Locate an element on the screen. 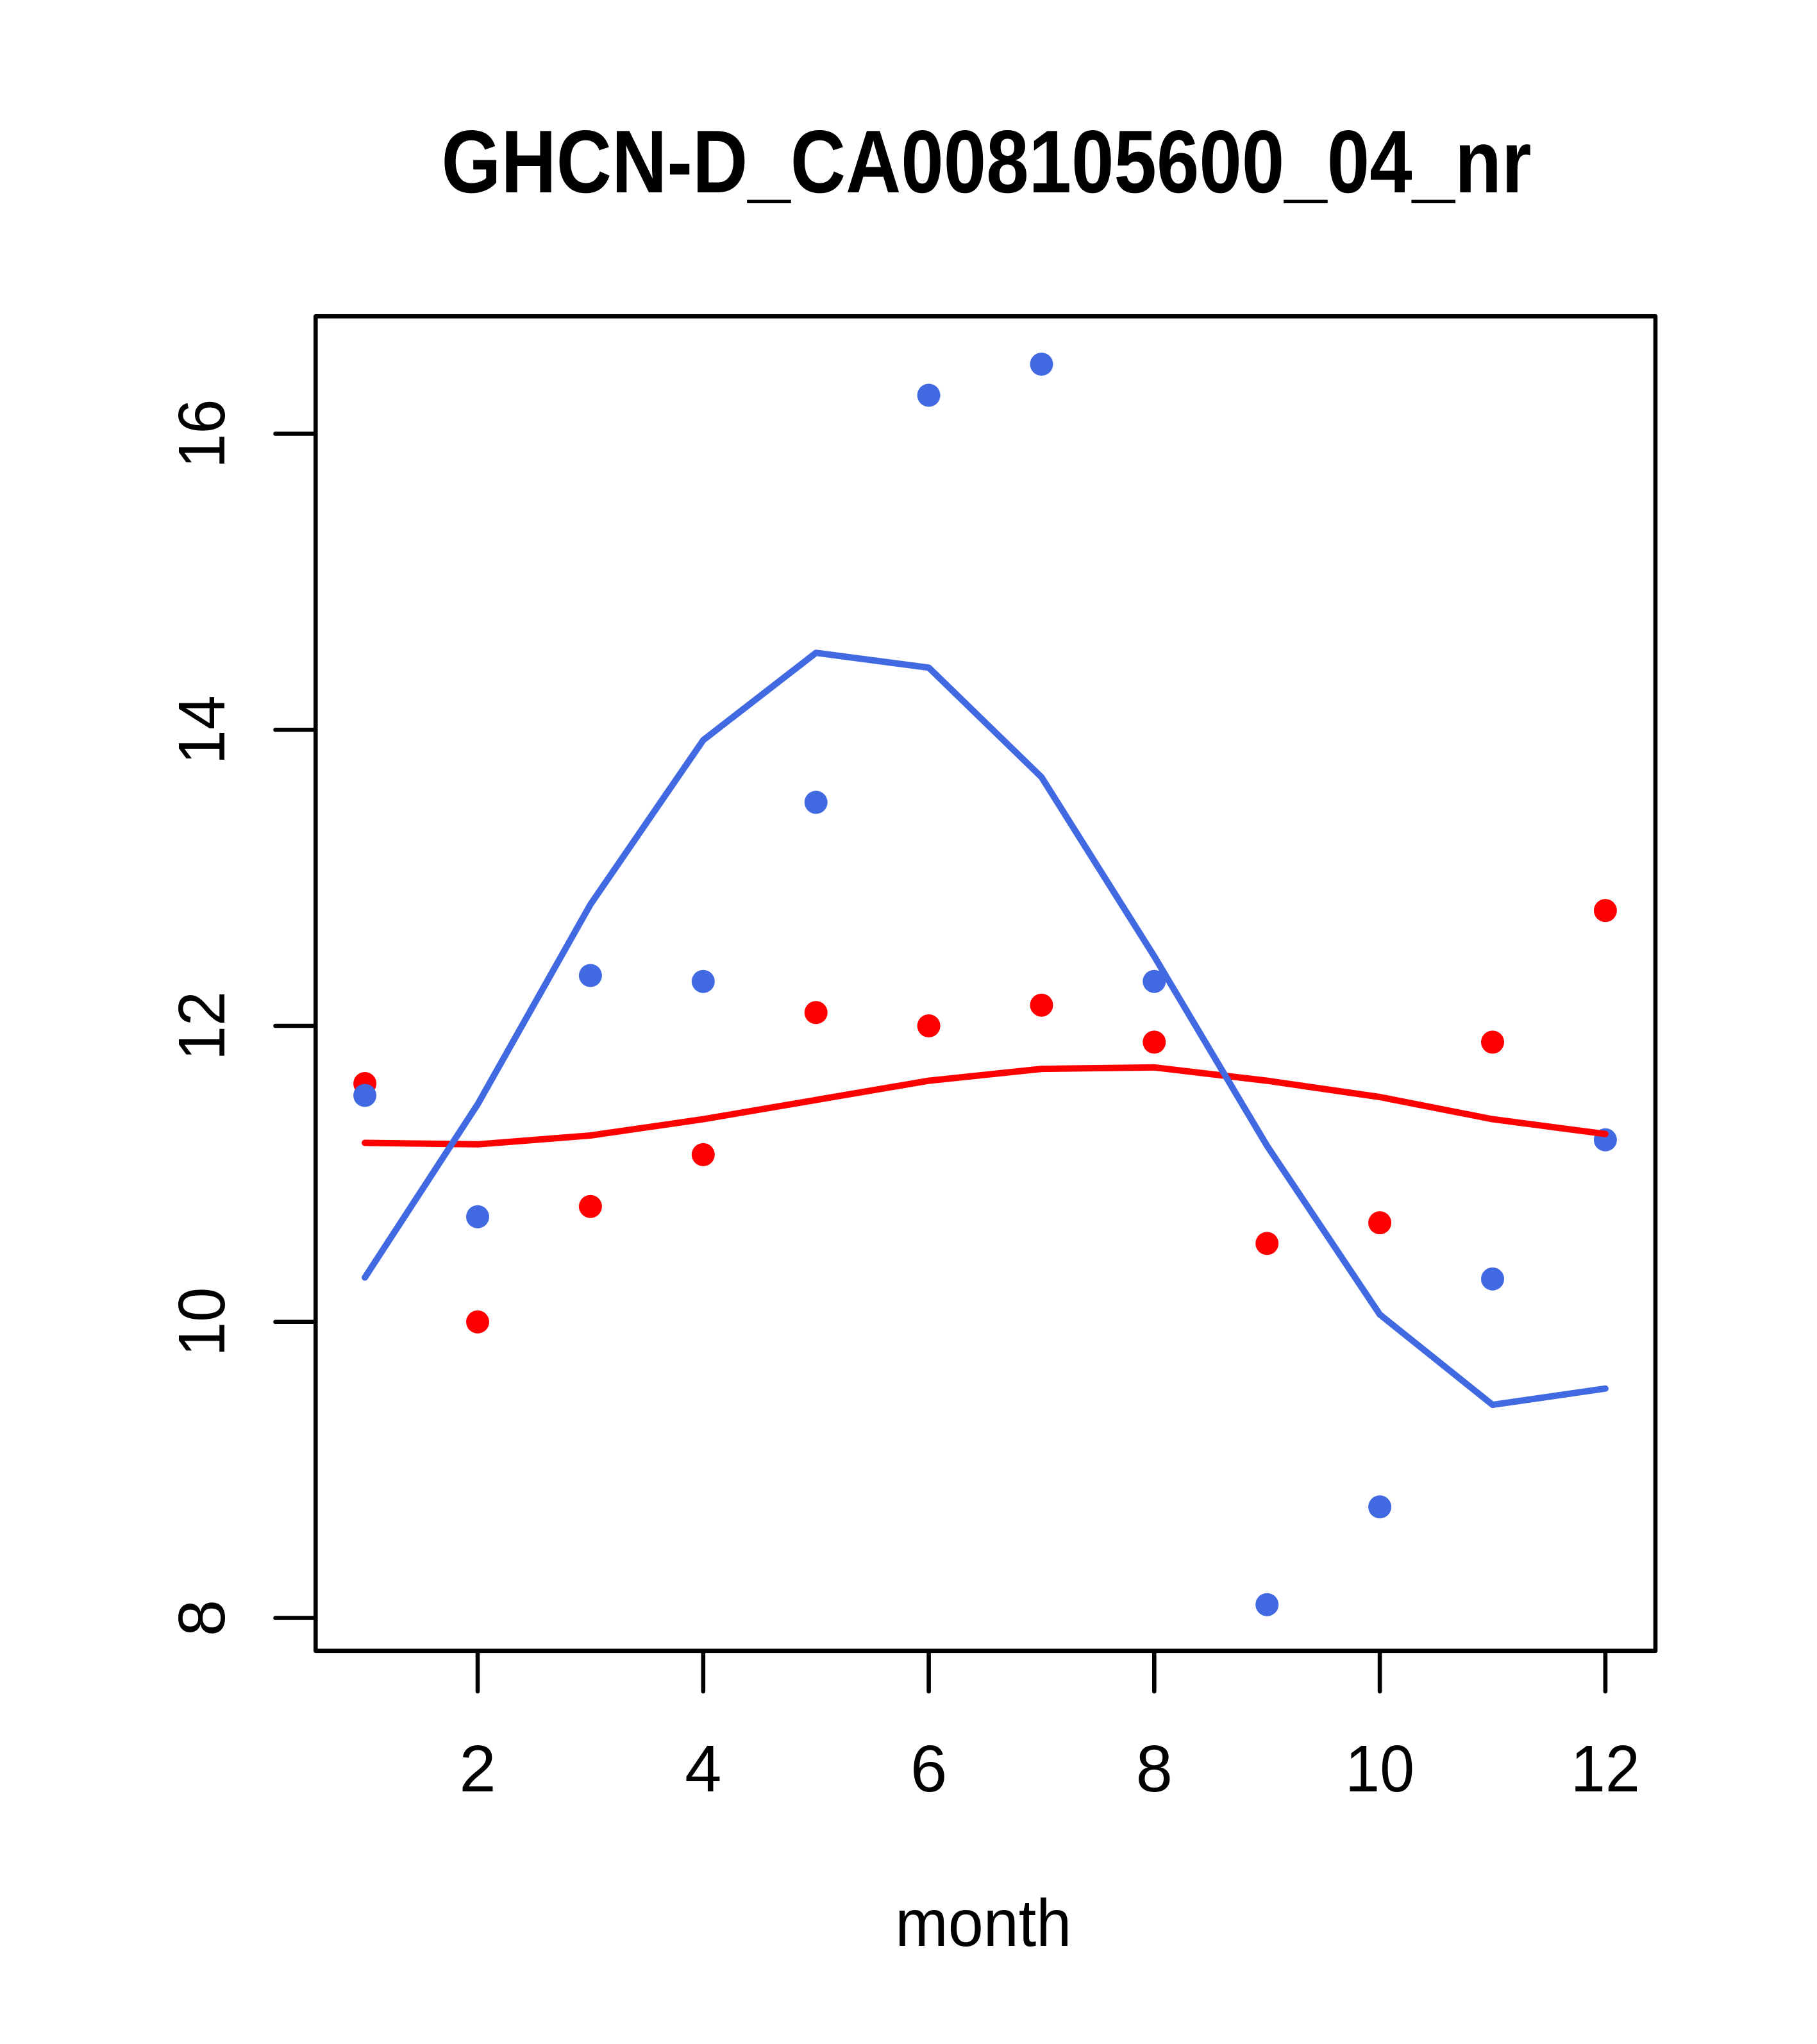 The width and height of the screenshot is (1817, 2044). svg-text: 4 is located at coordinates (703, 1768).